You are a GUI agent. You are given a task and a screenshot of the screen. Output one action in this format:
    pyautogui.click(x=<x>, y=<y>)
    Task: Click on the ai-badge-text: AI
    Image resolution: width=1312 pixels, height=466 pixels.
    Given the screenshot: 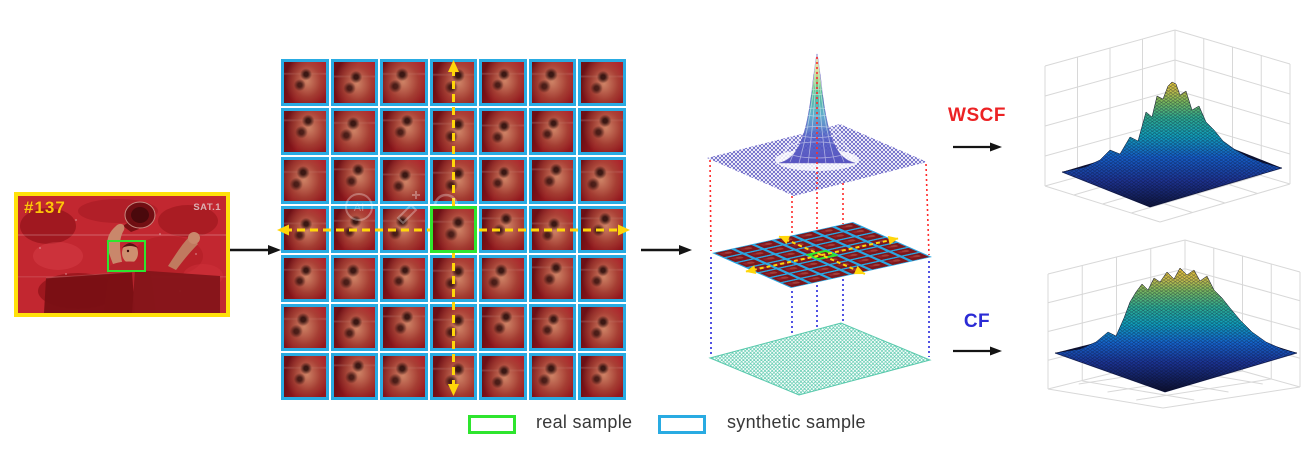 What is the action you would take?
    pyautogui.click(x=359, y=208)
    